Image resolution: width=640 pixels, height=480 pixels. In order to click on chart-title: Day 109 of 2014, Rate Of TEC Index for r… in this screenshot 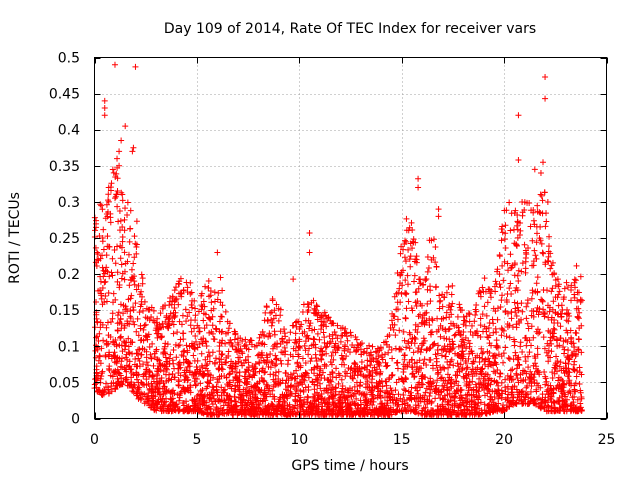, I will do `click(350, 29)`.